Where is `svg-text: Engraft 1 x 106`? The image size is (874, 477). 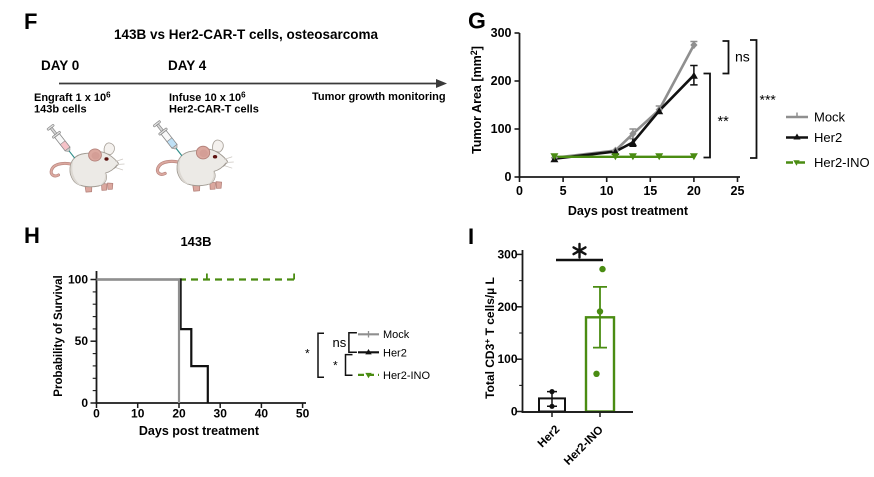
svg-text: Engraft 1 x 106 is located at coordinates (72, 98).